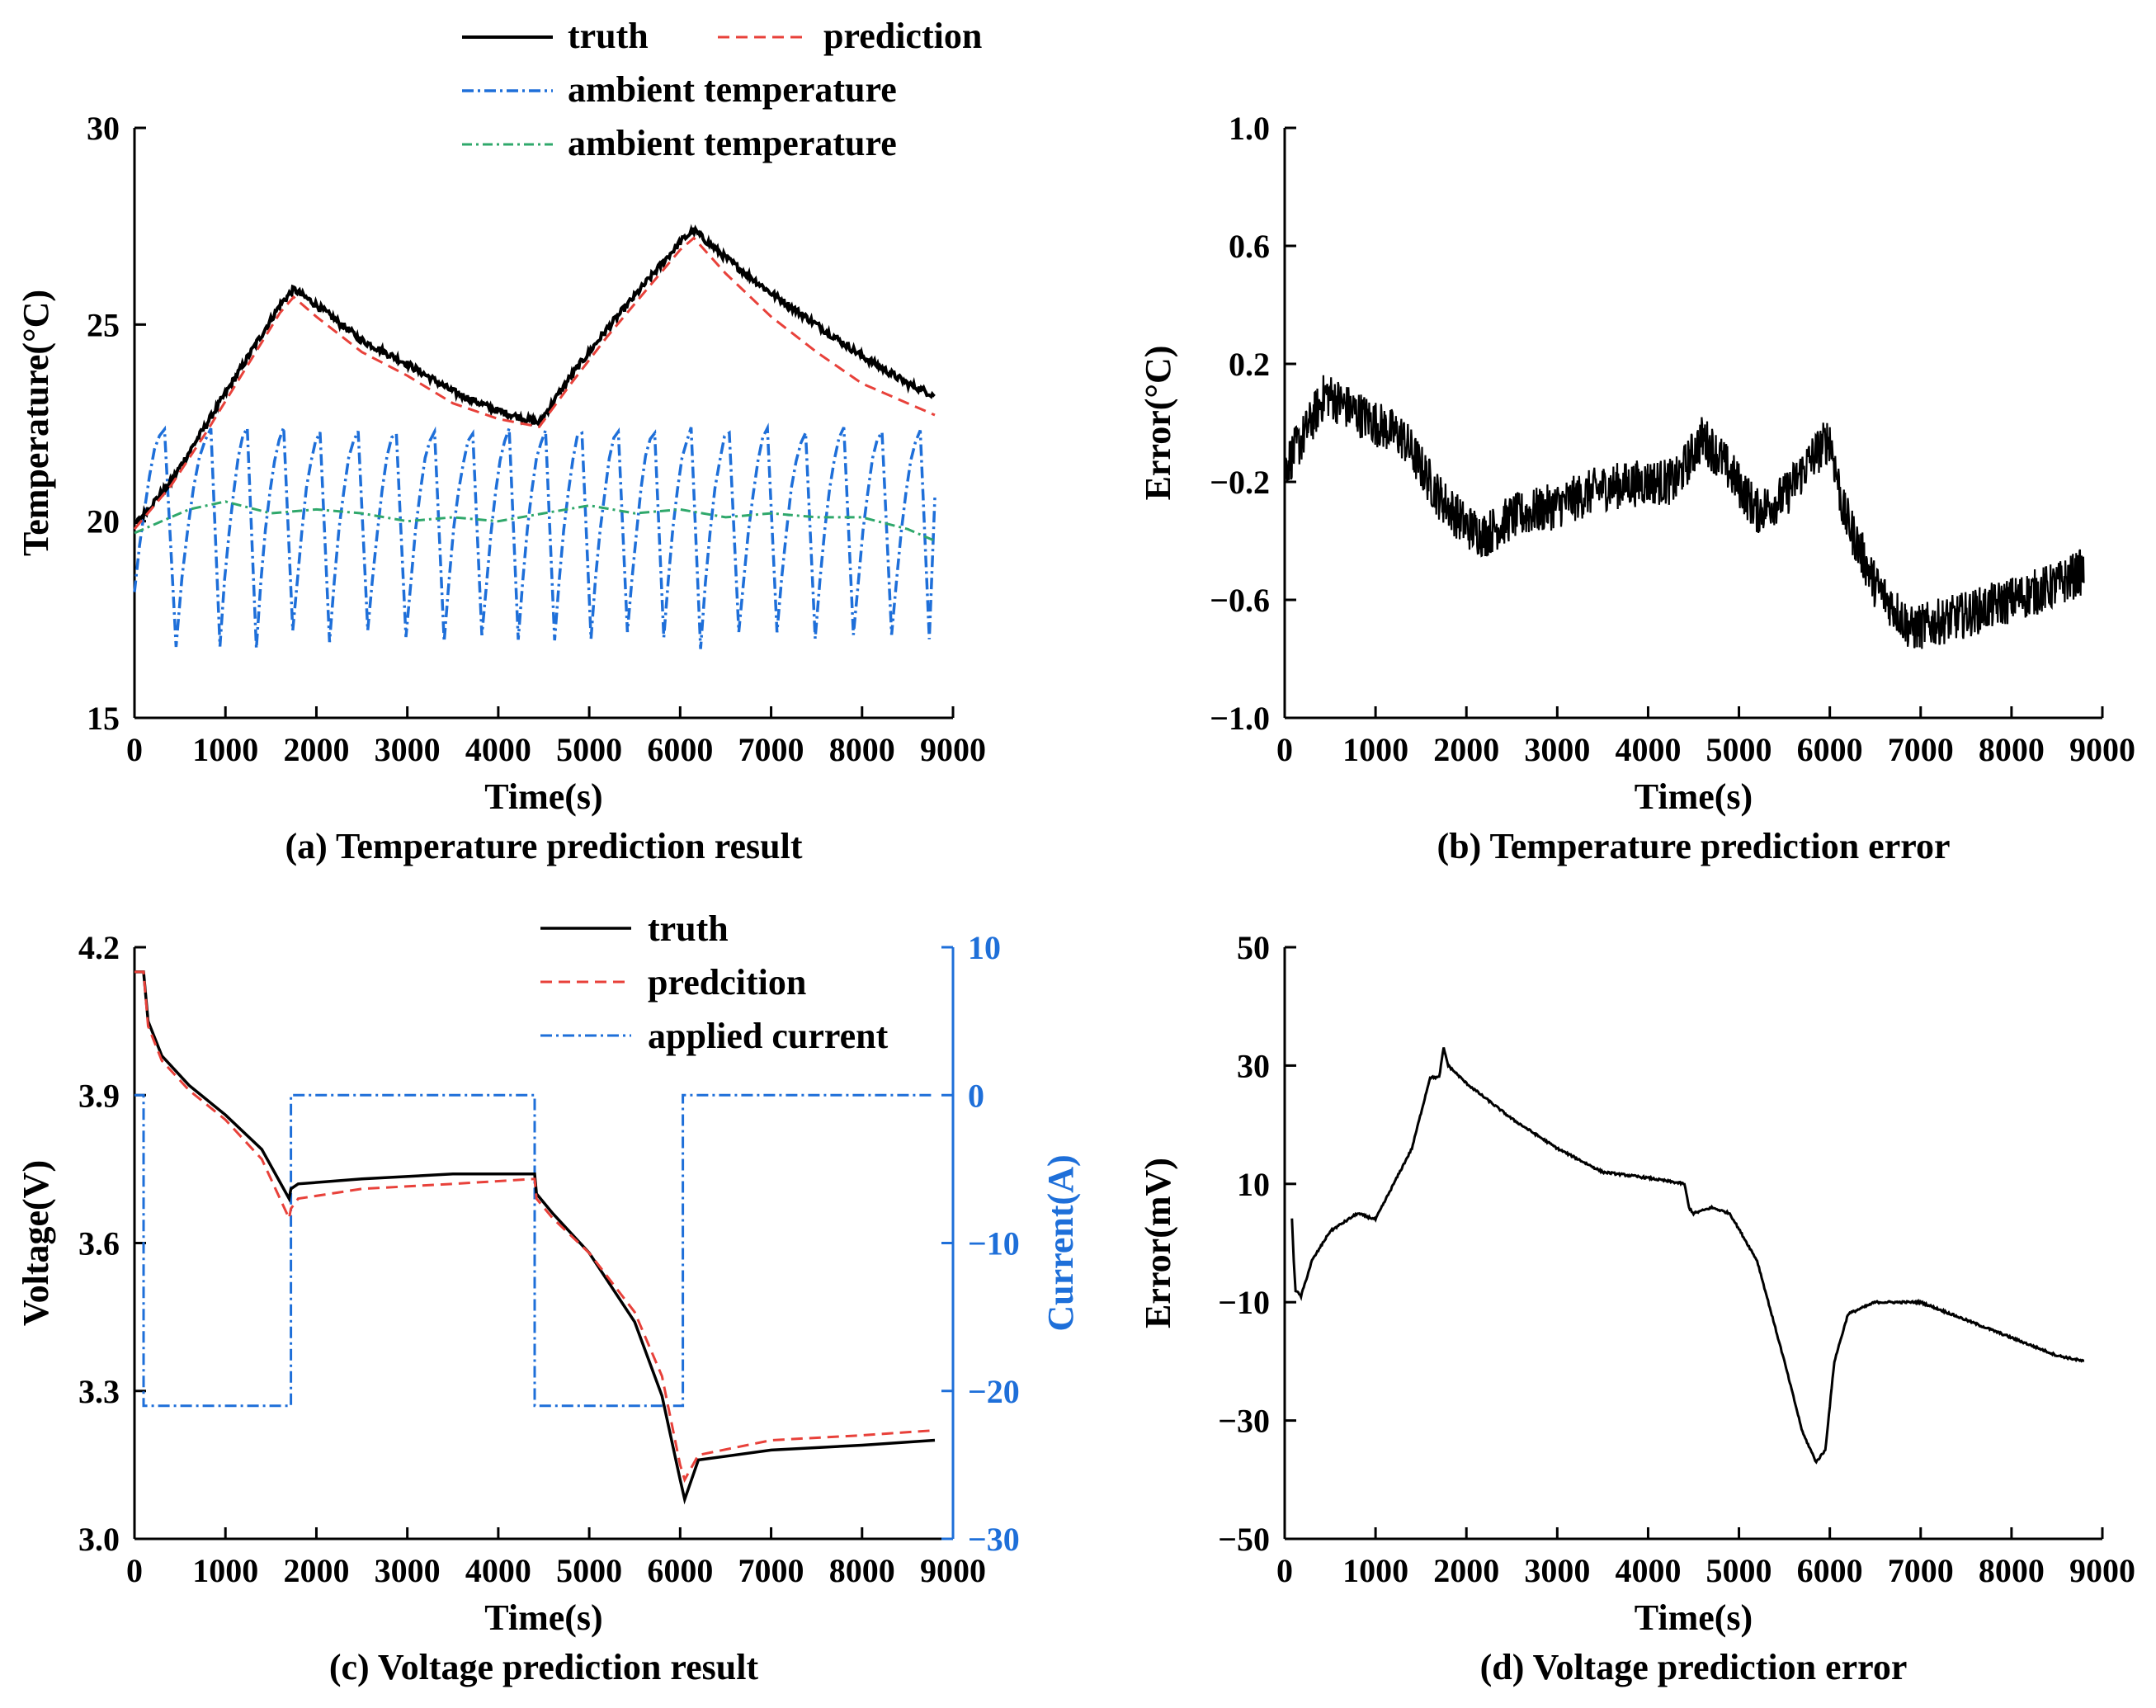 Image resolution: width=2156 pixels, height=1708 pixels. Describe the element at coordinates (535, 521) in the screenshot. I see `series-ambient2-a` at that location.